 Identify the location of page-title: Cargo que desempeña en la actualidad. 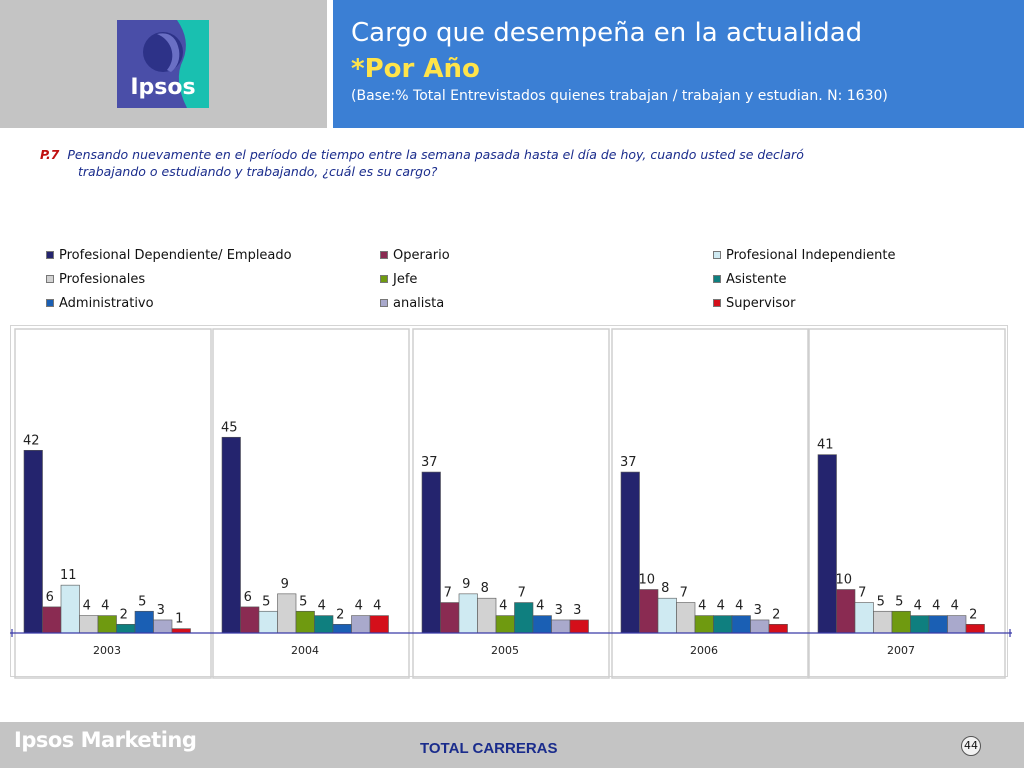
(607, 33).